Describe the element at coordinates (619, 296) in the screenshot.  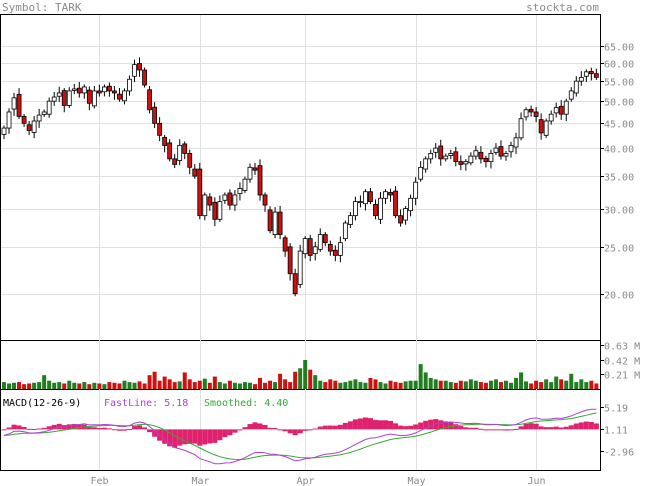
I see `price-tick-label: 20.00` at that location.